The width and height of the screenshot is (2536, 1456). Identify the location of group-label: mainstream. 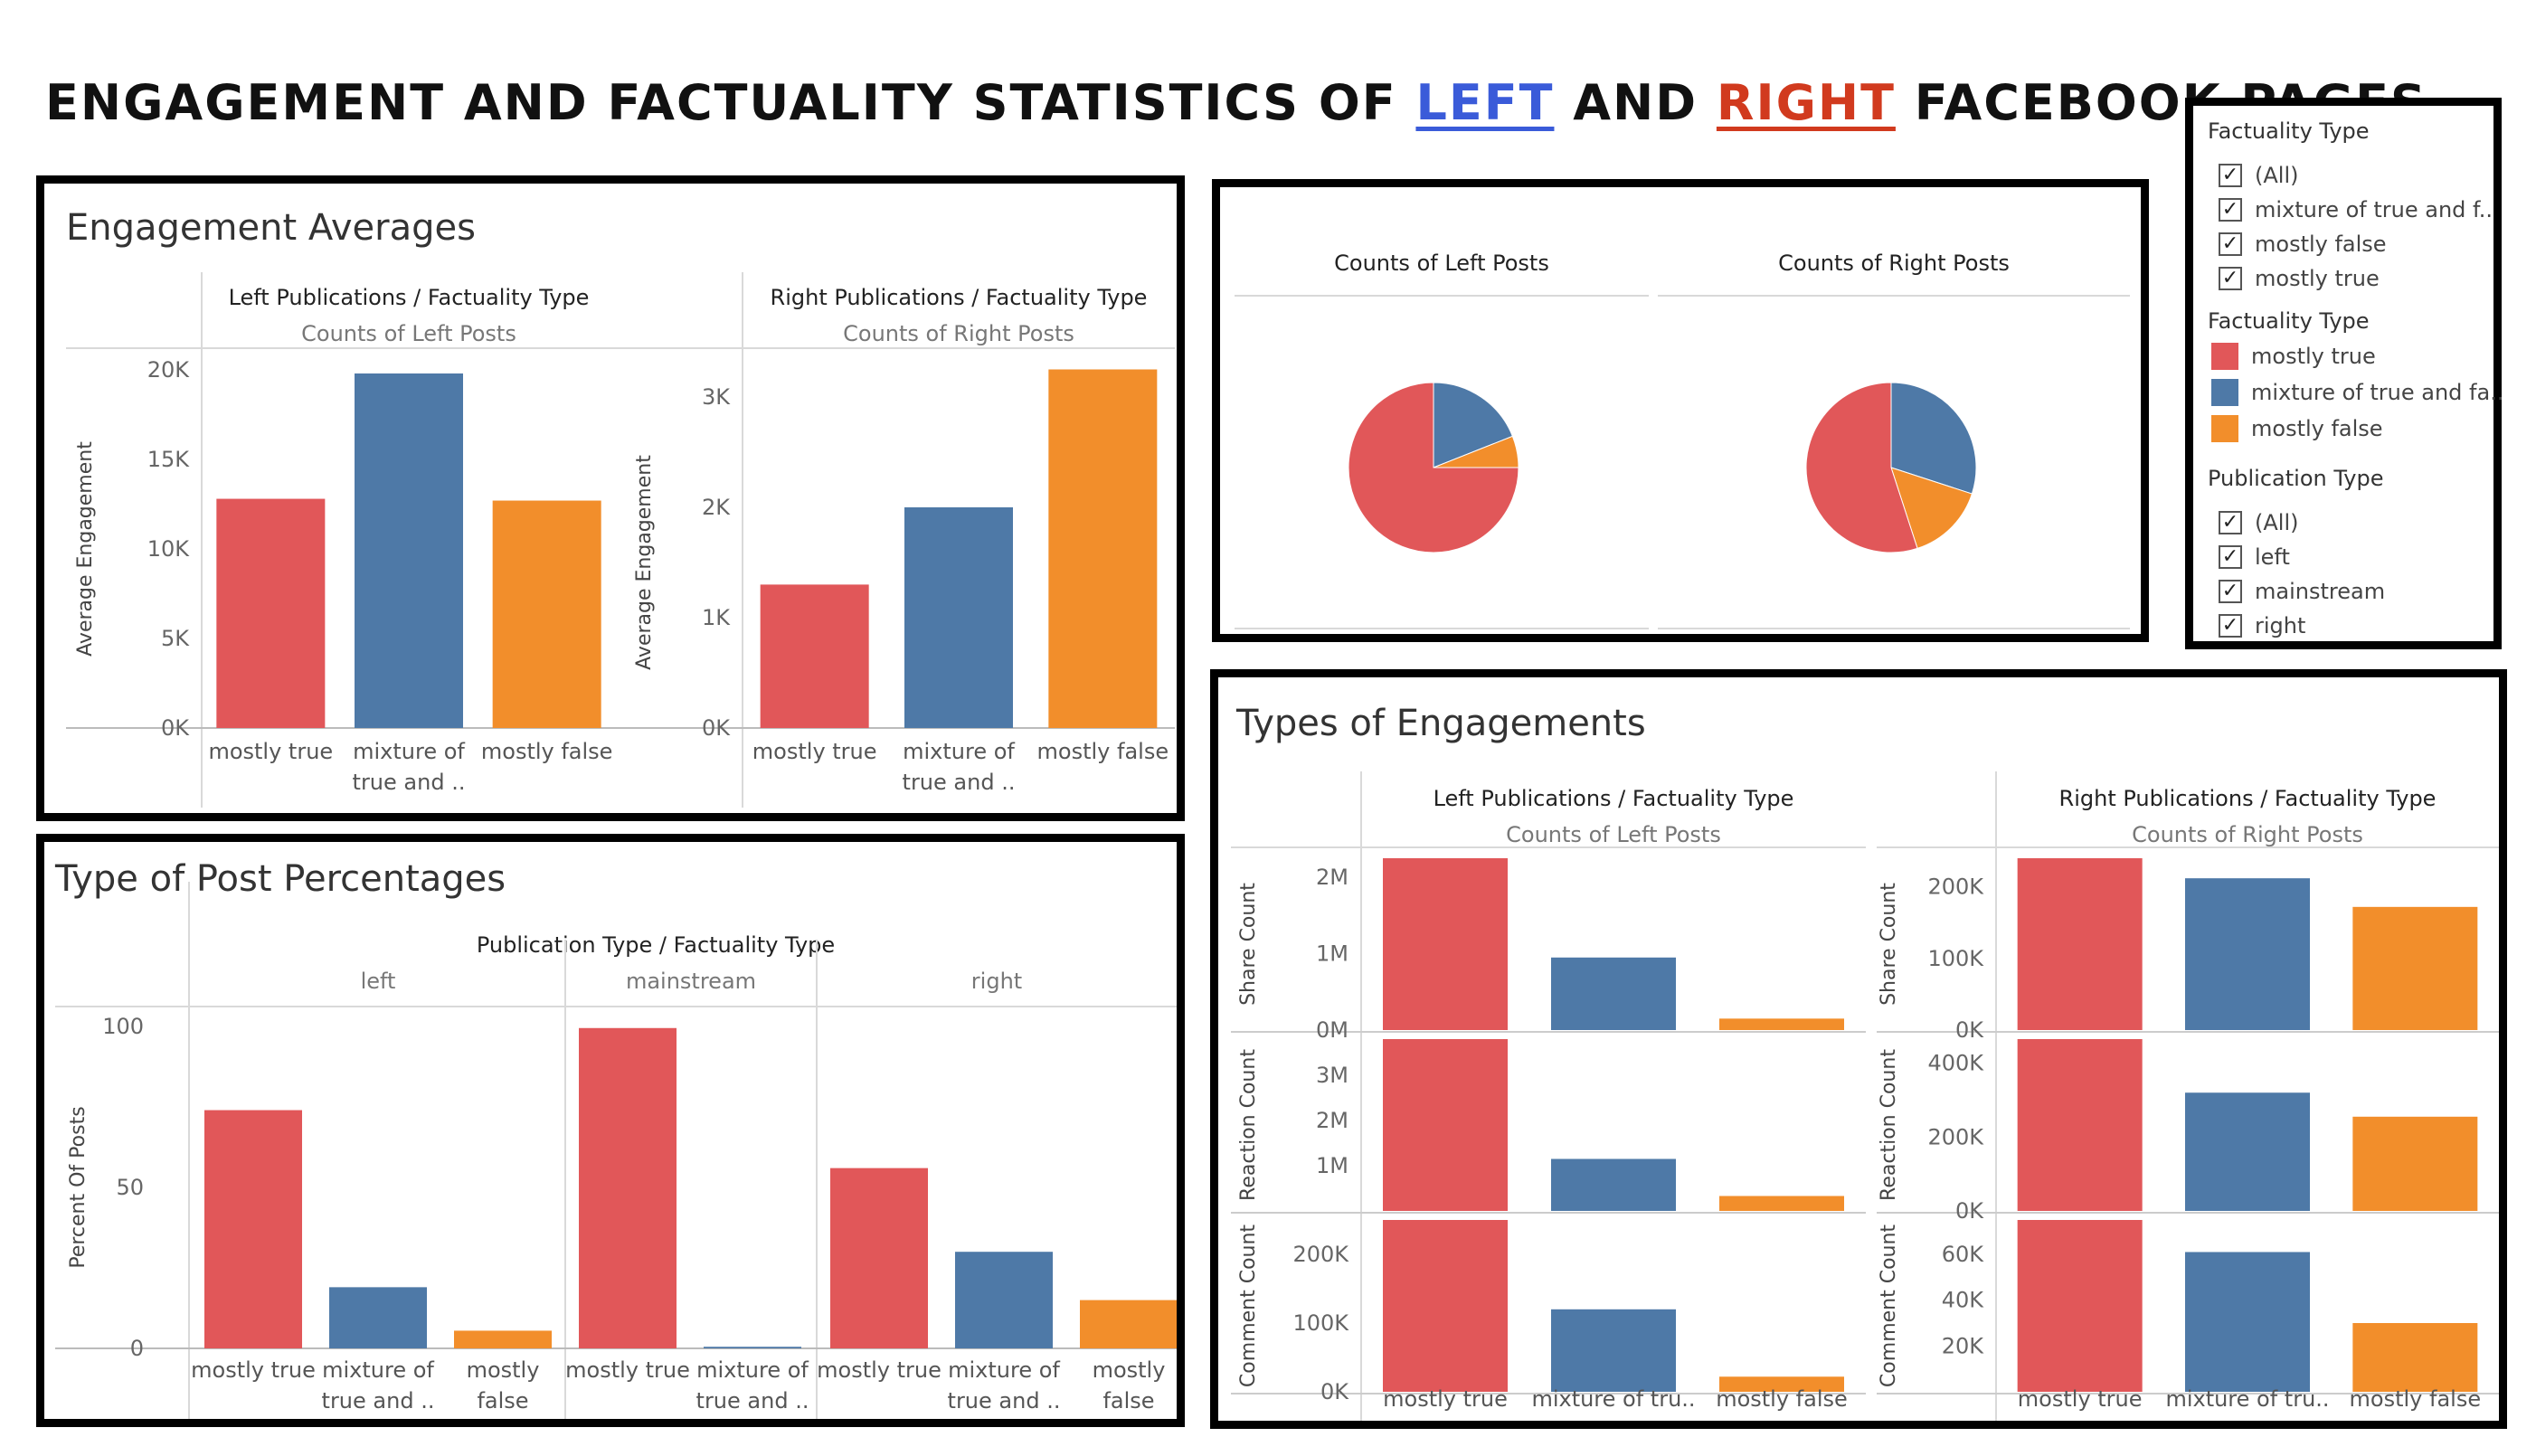
(691, 981).